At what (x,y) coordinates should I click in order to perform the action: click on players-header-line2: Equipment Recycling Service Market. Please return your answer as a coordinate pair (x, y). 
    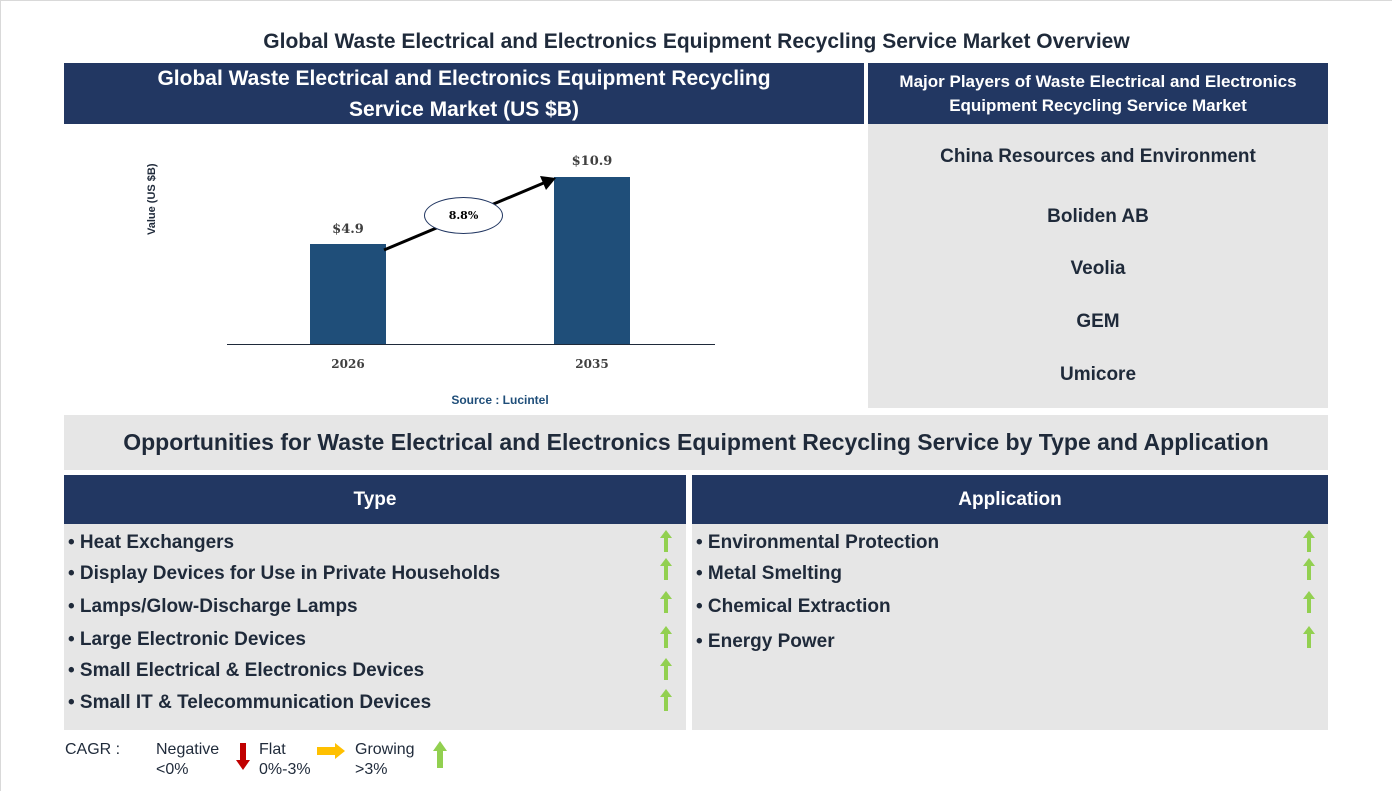
    Looking at the image, I should click on (1098, 105).